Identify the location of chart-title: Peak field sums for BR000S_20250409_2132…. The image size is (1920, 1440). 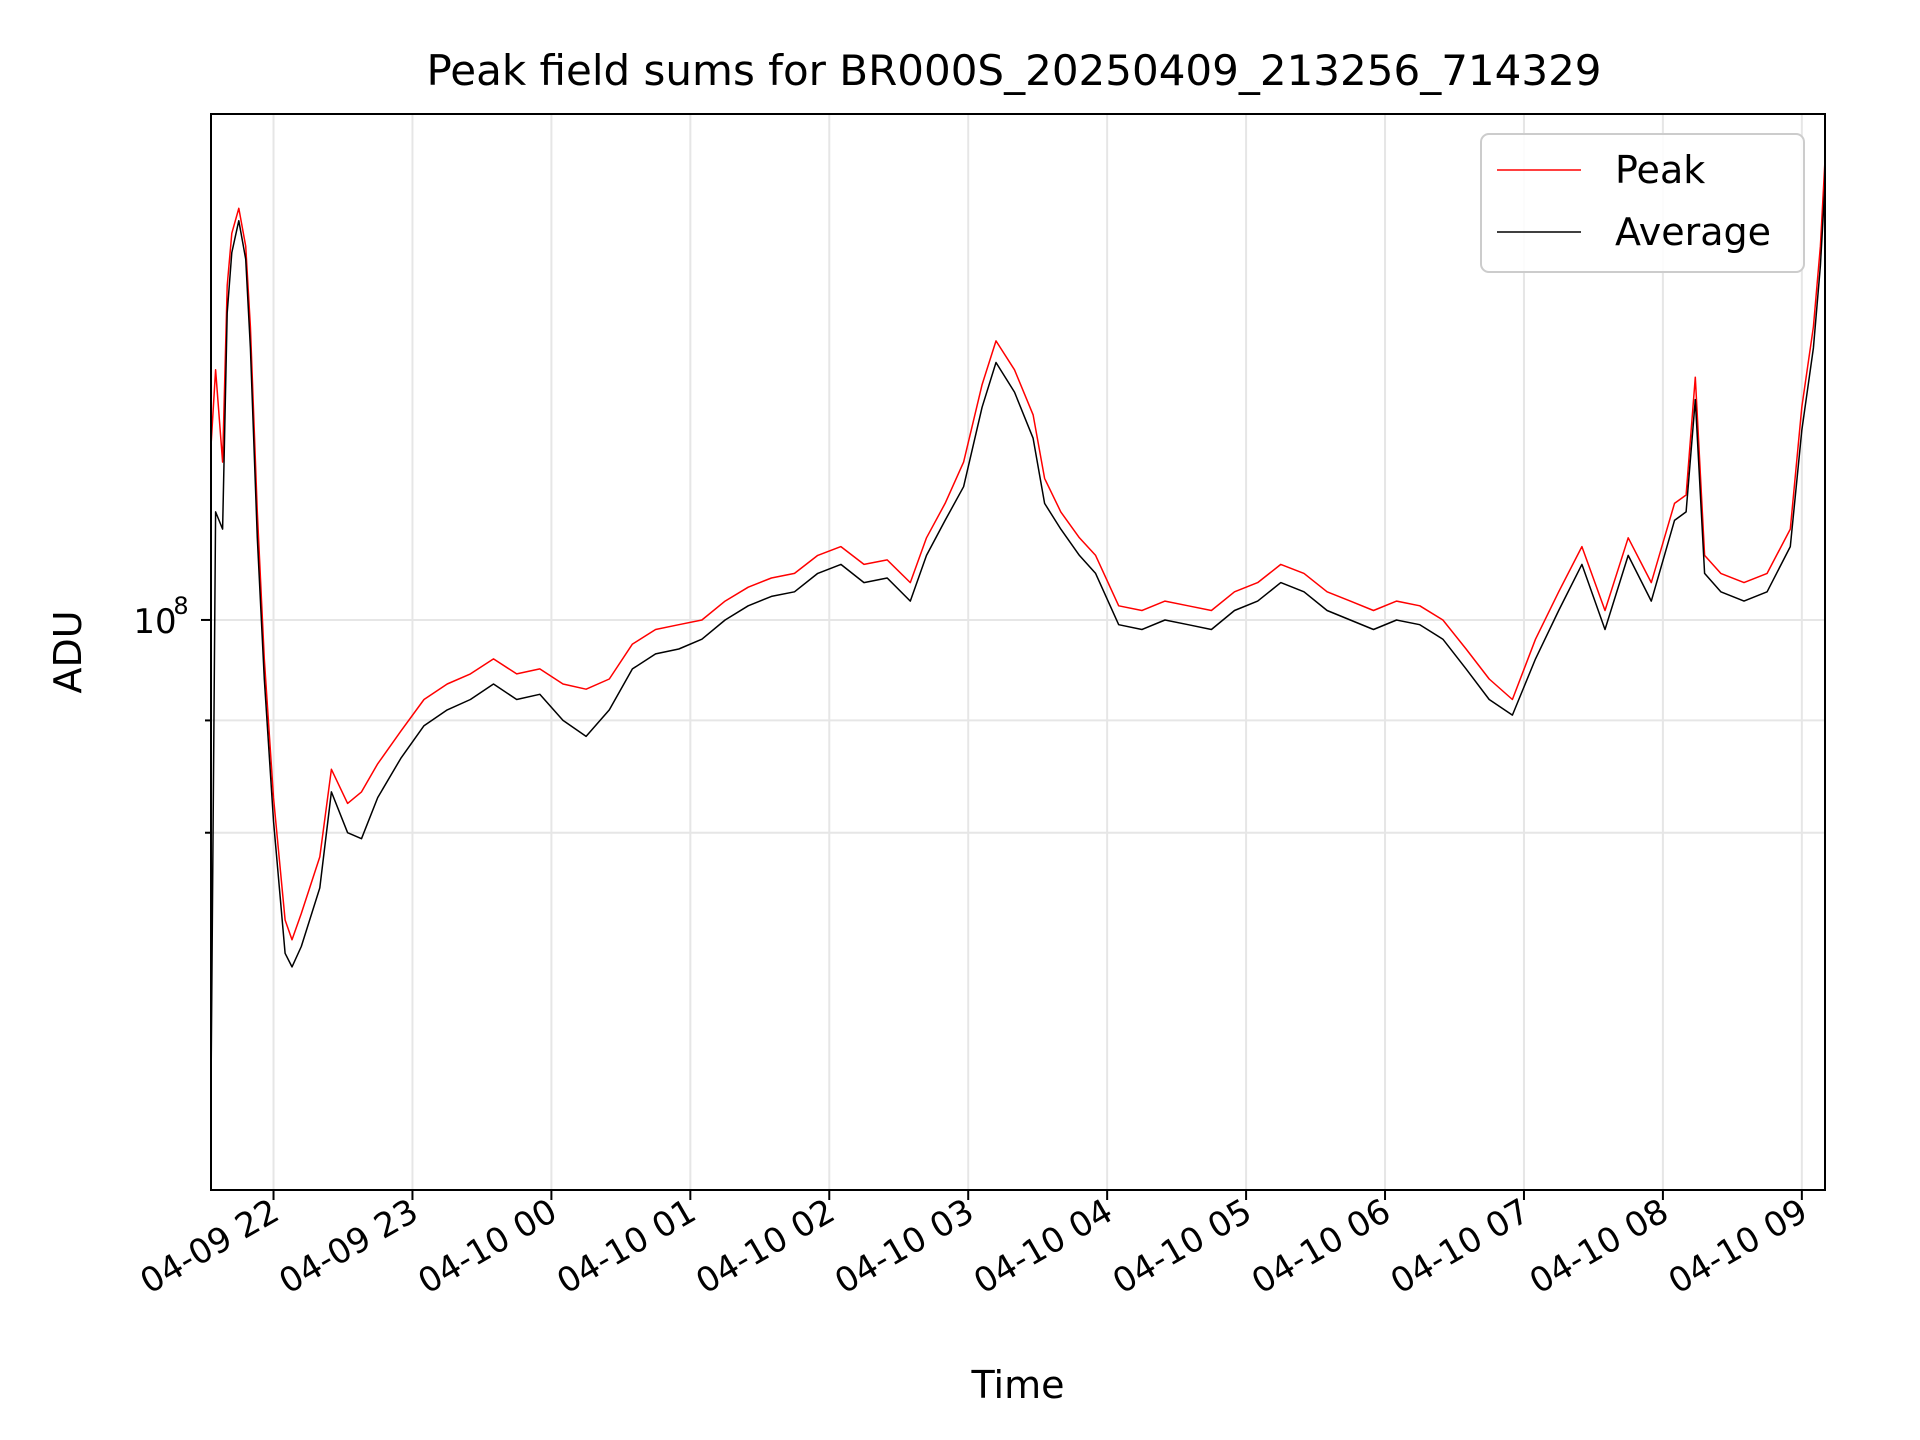
(1013, 70).